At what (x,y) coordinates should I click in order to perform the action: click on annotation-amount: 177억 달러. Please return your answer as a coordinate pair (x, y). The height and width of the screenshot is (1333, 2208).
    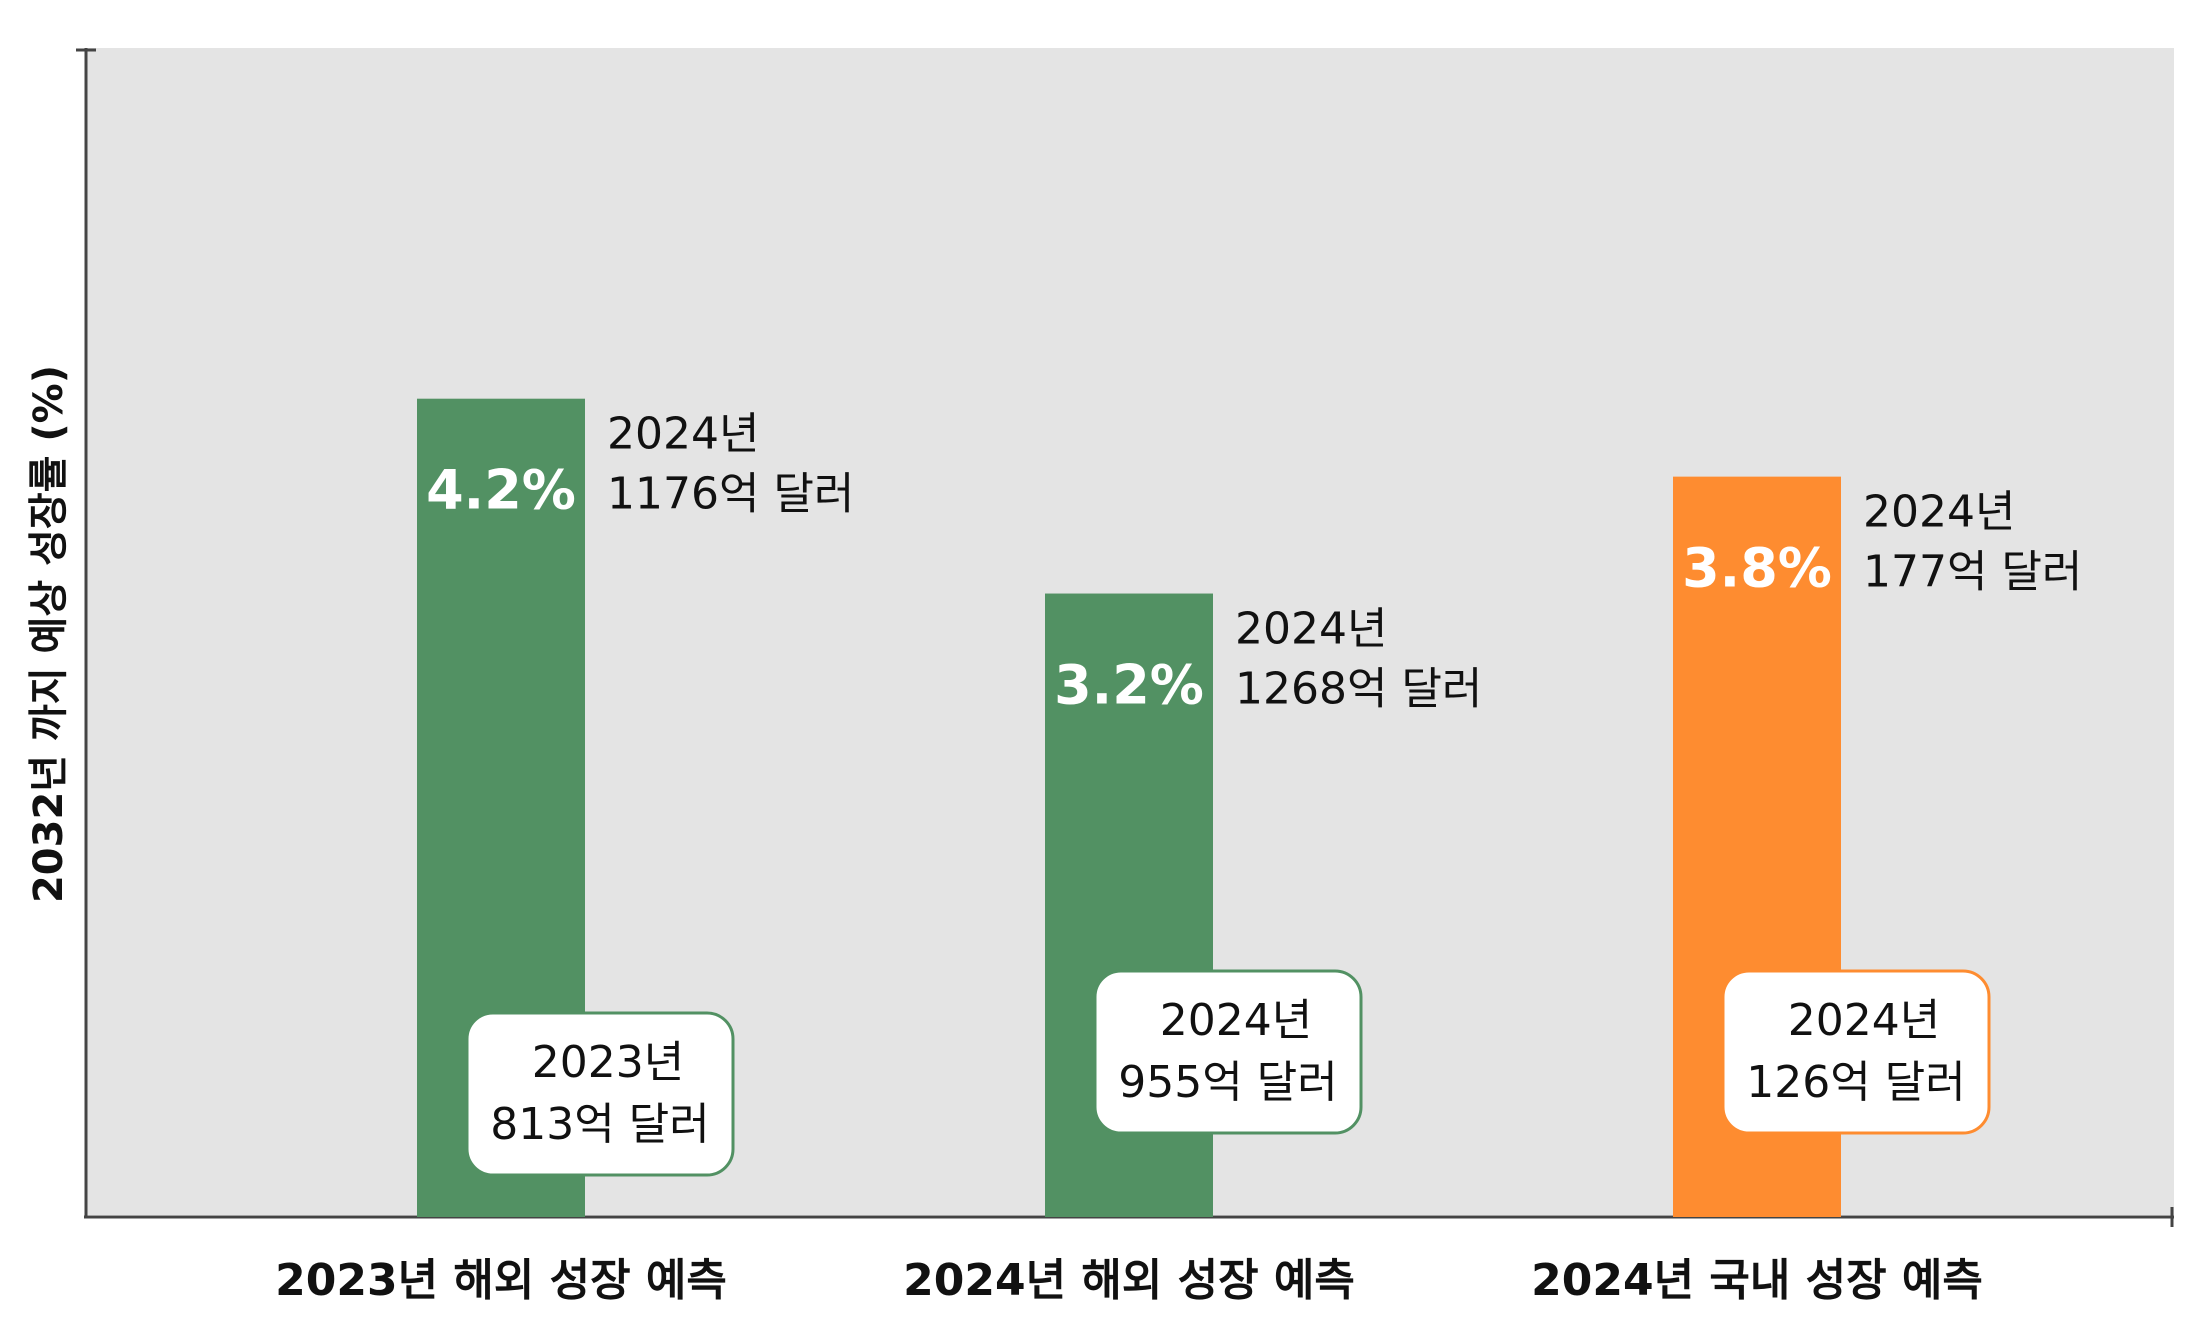
    Looking at the image, I should click on (1972, 572).